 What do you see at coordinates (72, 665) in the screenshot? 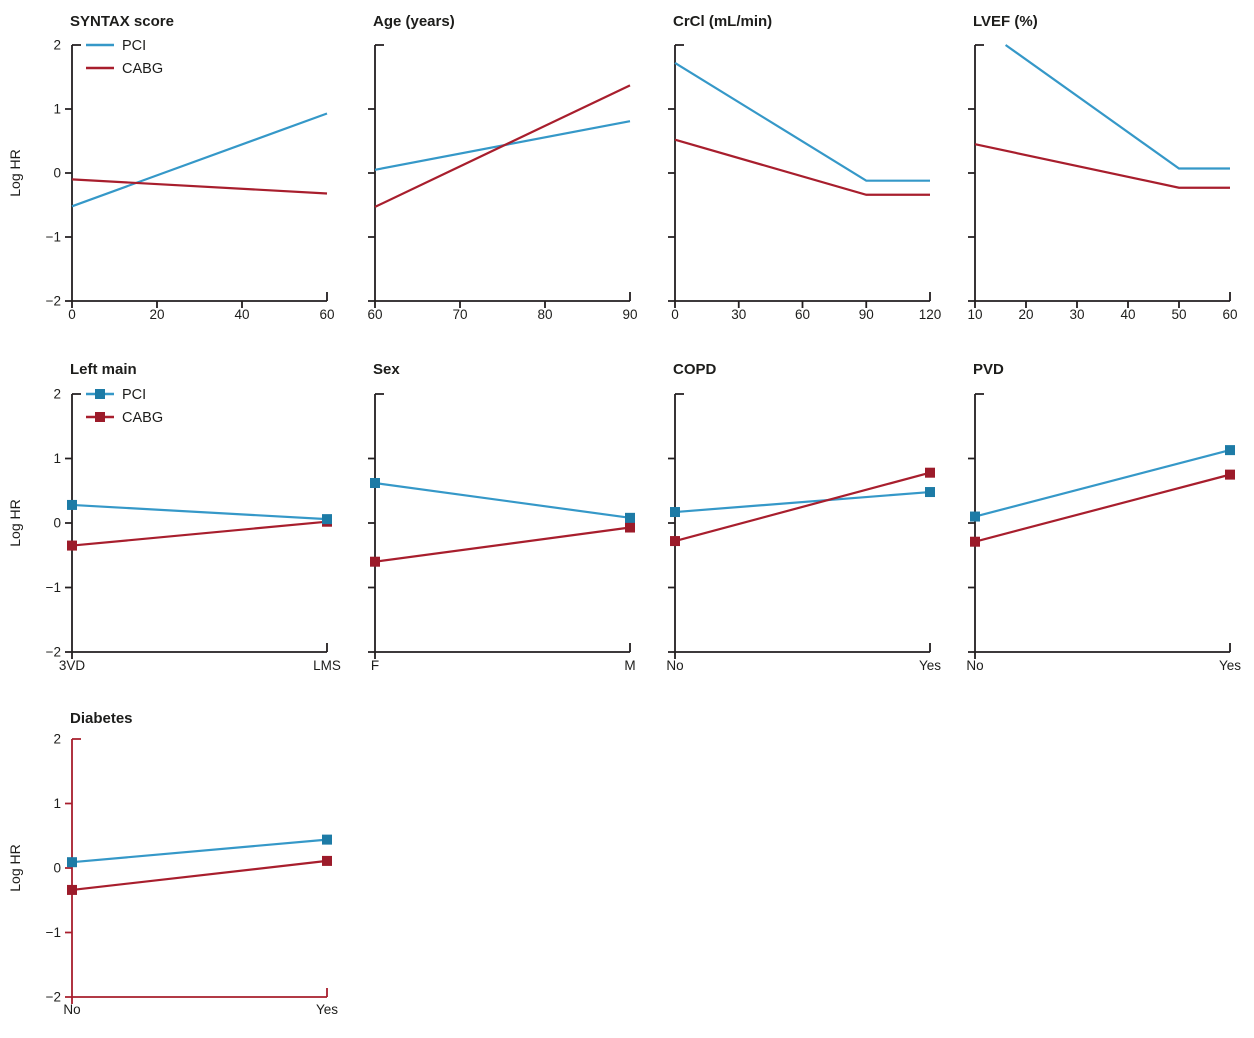
I see `x-category-label: 3VD` at bounding box center [72, 665].